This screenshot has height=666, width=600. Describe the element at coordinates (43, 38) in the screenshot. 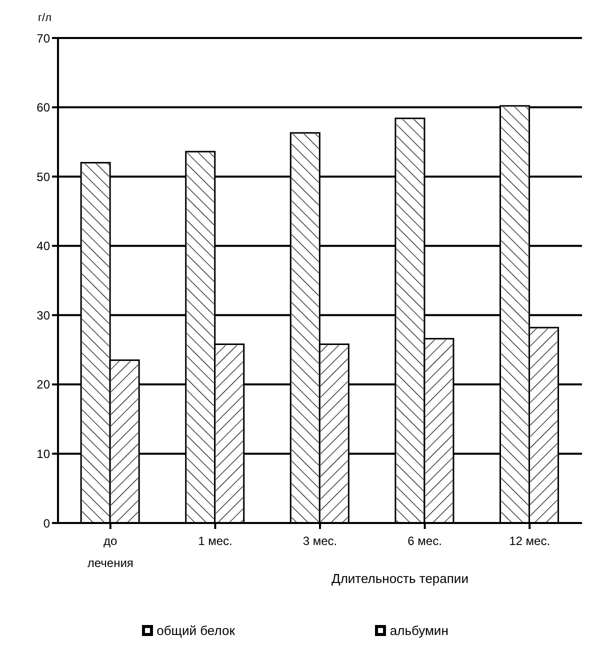

I see `y-tick-label: 70` at that location.